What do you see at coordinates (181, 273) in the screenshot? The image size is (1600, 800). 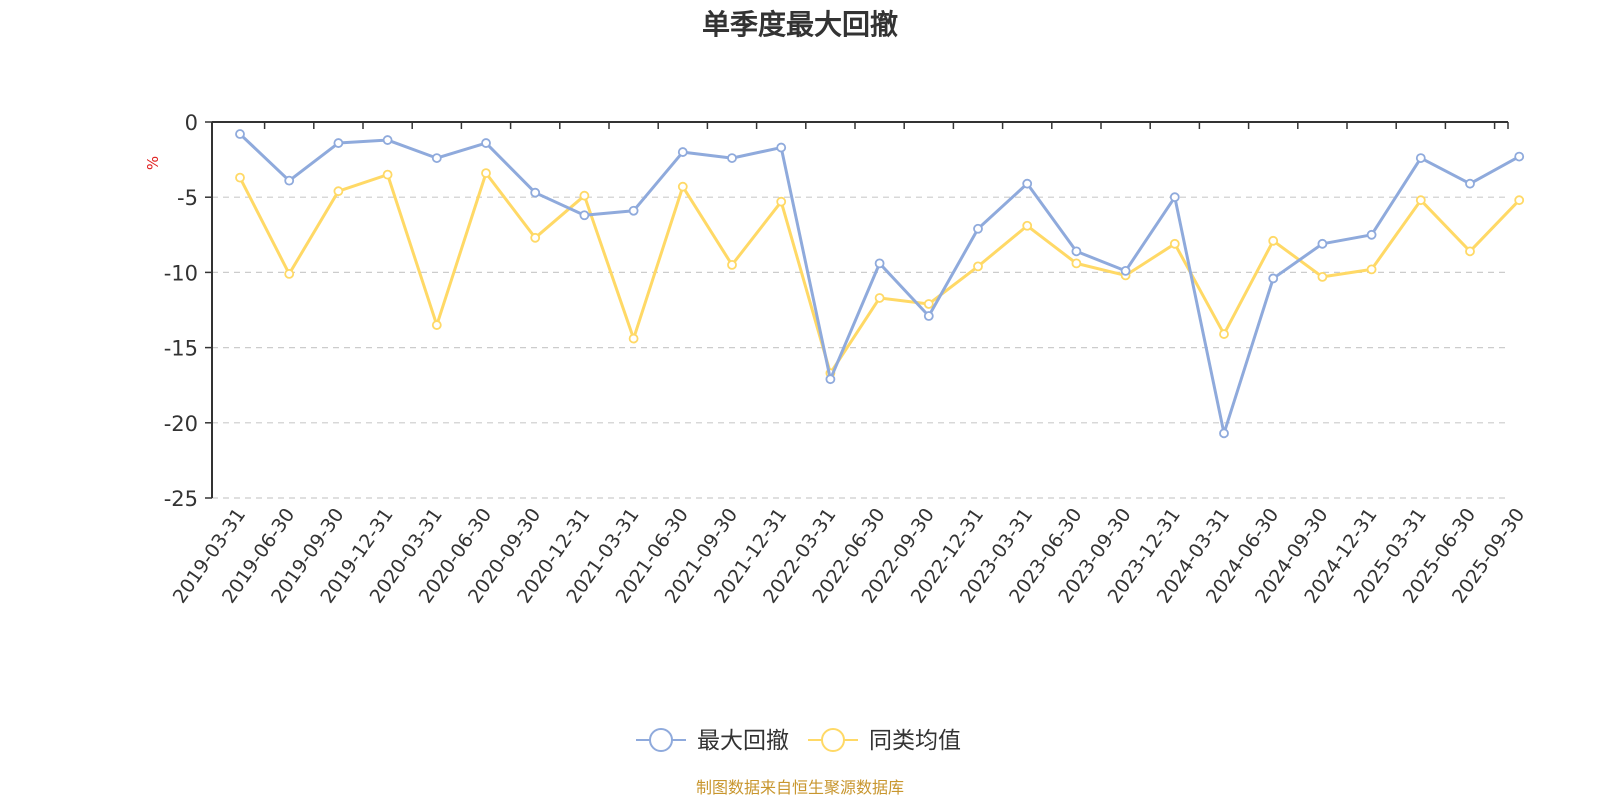 I see `y-tick-label: -10` at bounding box center [181, 273].